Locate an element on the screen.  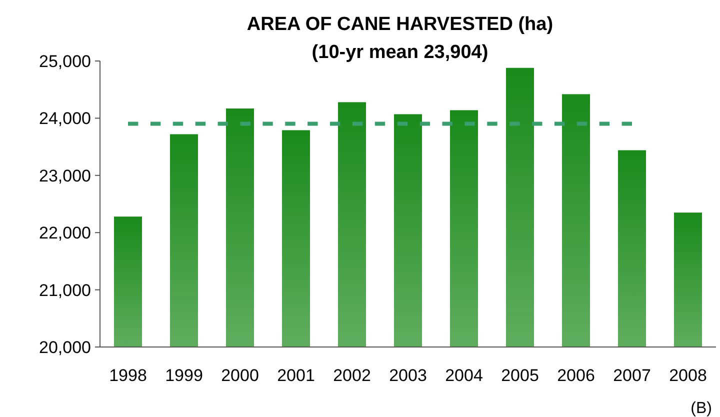
y-tick-label: 21,000 is located at coordinates (65, 290).